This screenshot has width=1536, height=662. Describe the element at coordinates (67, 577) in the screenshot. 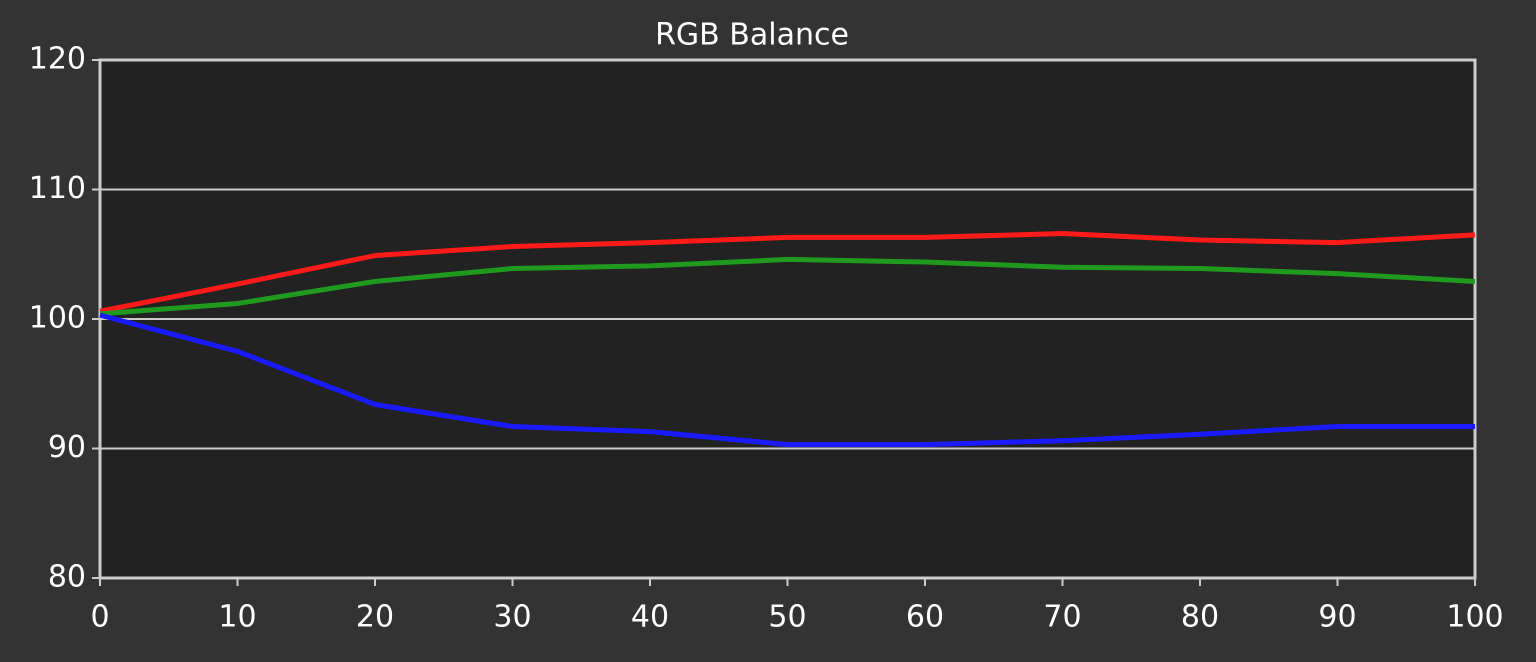

I see `y-tick-label: 80` at that location.